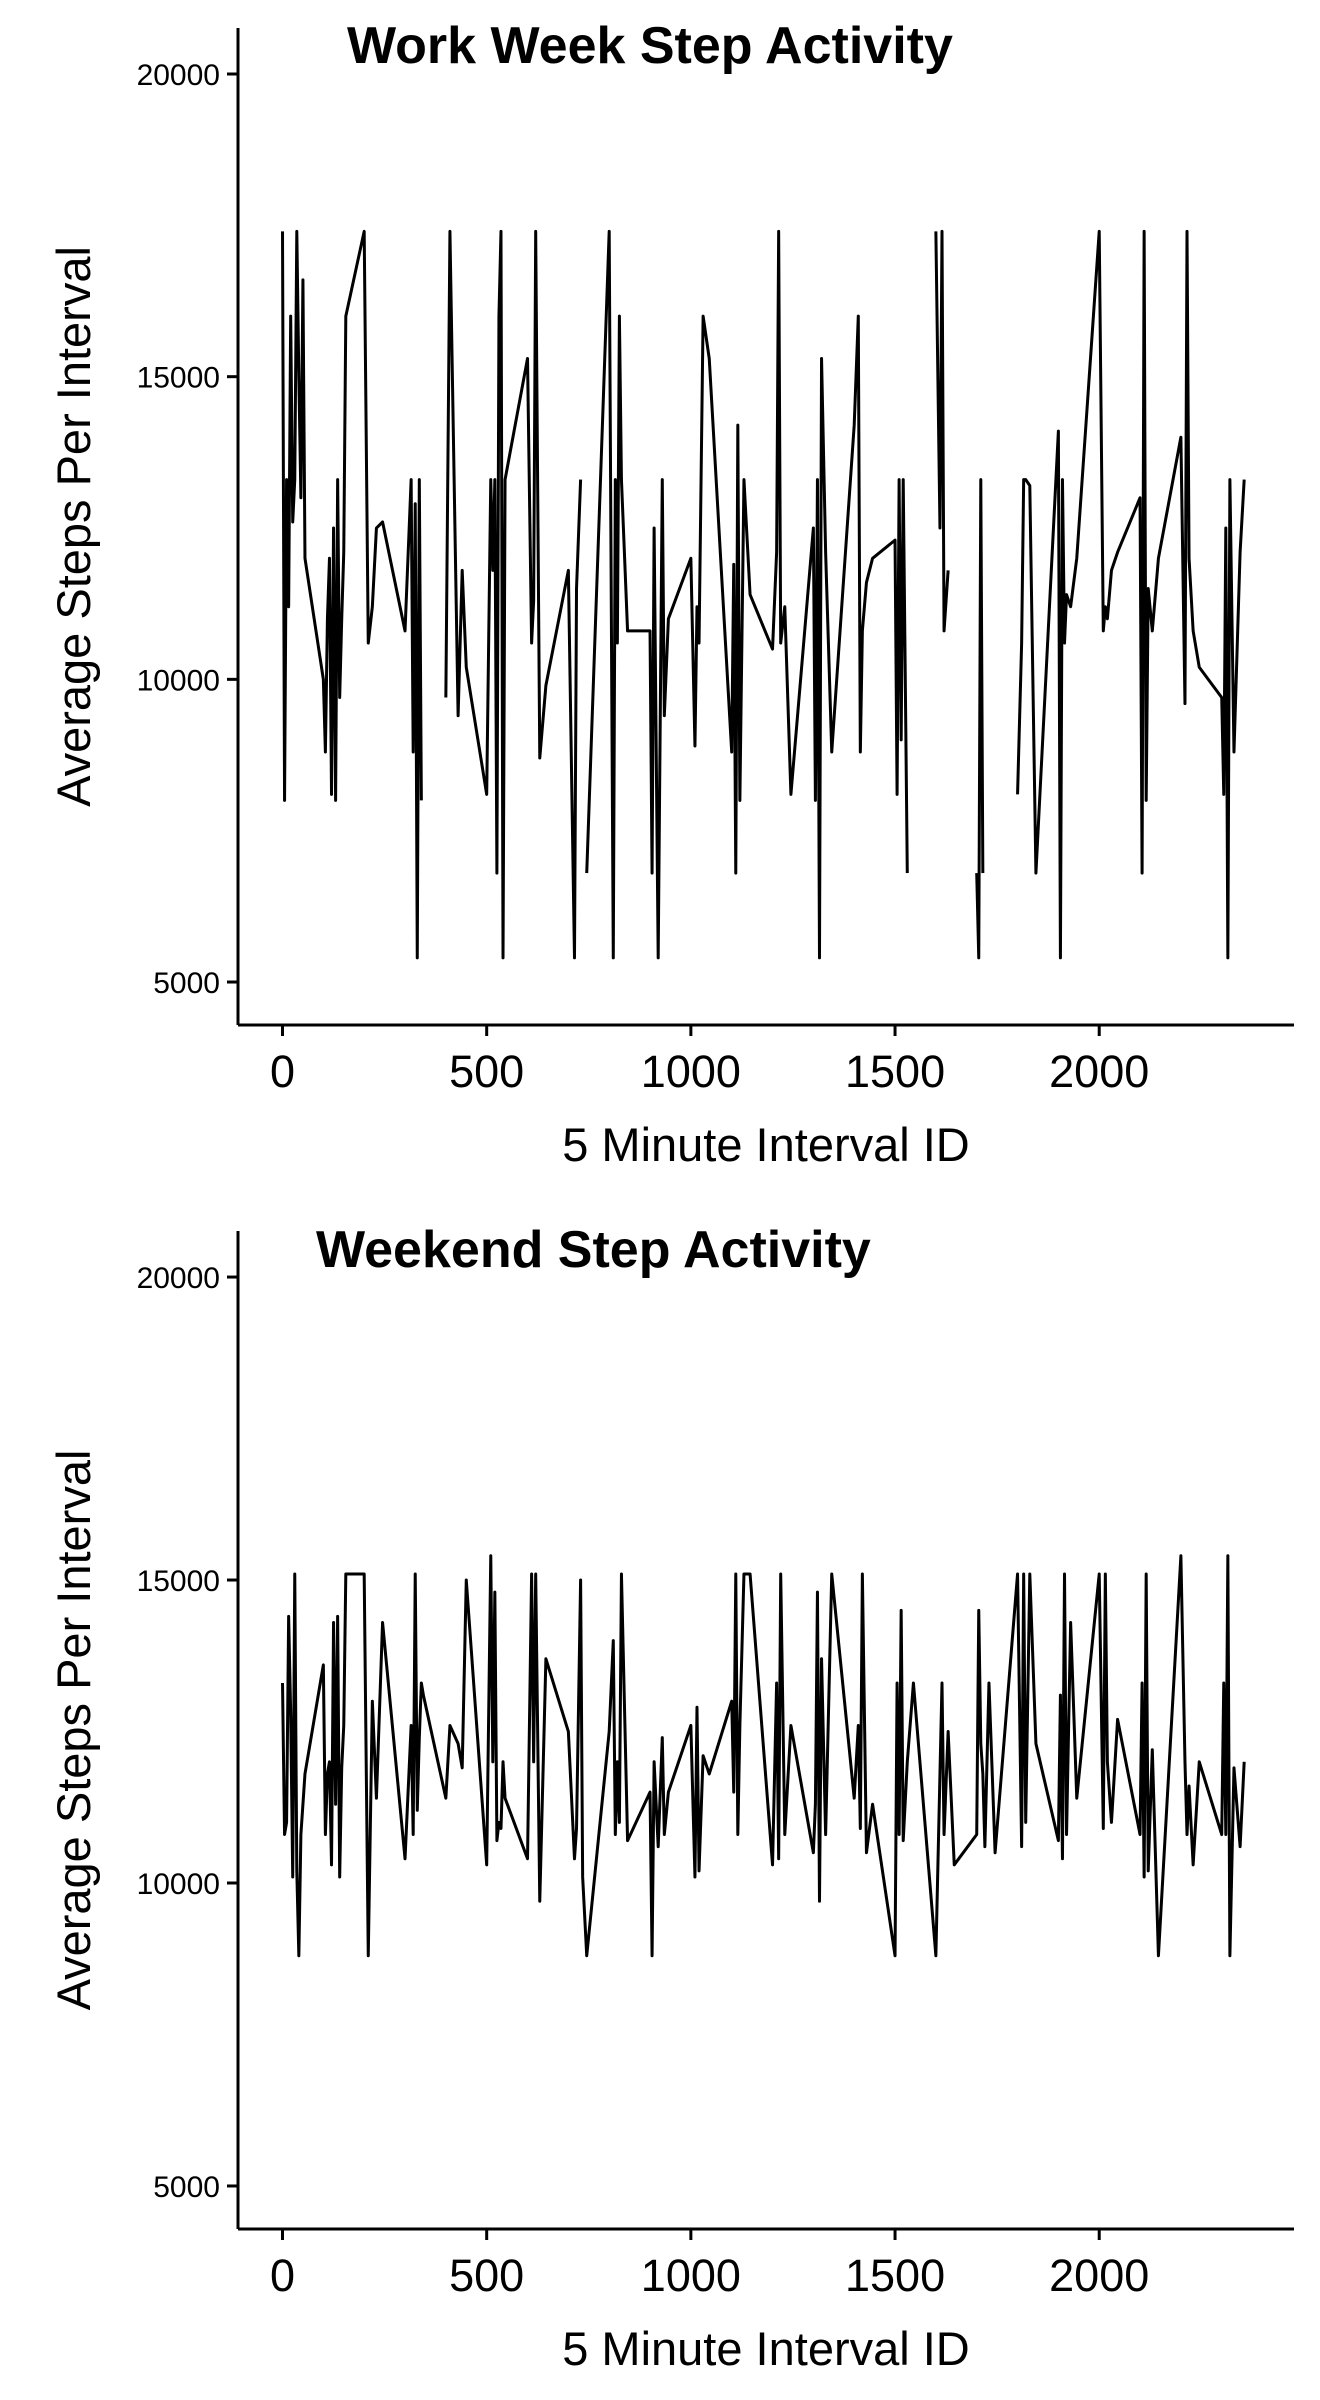 Image resolution: width=1320 pixels, height=2400 pixels. What do you see at coordinates (650, 46) in the screenshot?
I see `chart-title: Work Week Step Activity` at bounding box center [650, 46].